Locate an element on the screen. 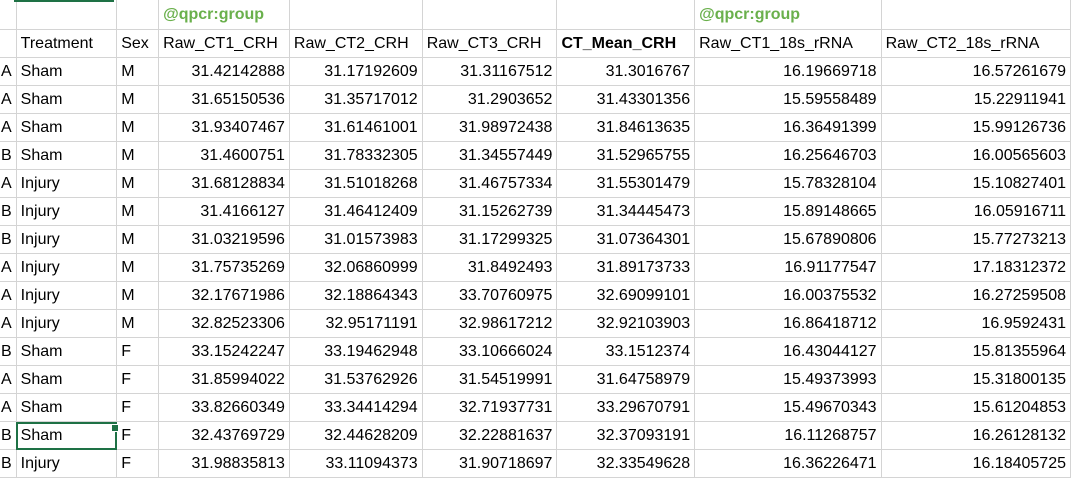  crh-group-tag: @qpcr:group is located at coordinates (224, 15).